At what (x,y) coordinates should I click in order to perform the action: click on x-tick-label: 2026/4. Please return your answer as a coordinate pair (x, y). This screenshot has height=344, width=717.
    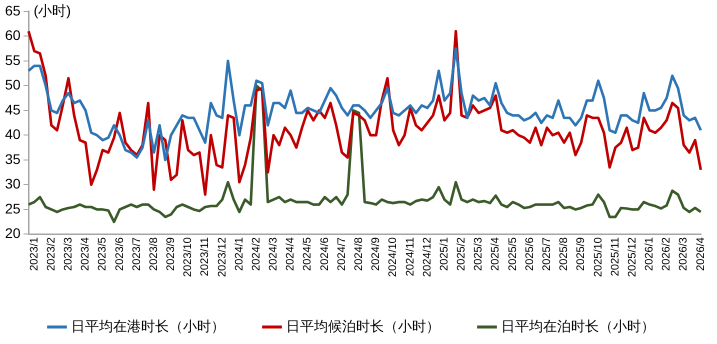
    Looking at the image, I should click on (700, 254).